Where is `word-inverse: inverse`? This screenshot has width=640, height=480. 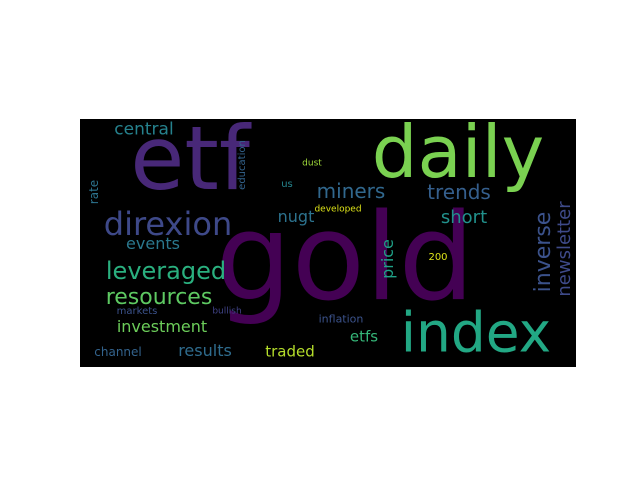
word-inverse: inverse is located at coordinates (543, 252).